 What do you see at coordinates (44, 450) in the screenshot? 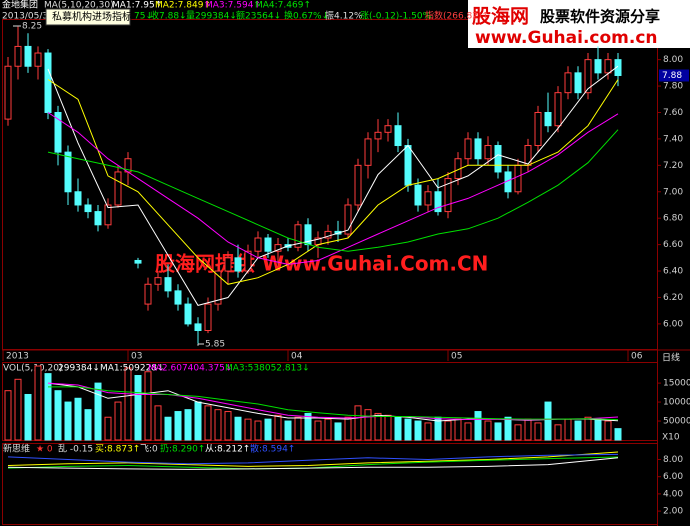
I see `legend-label: ★ 0` at bounding box center [44, 450].